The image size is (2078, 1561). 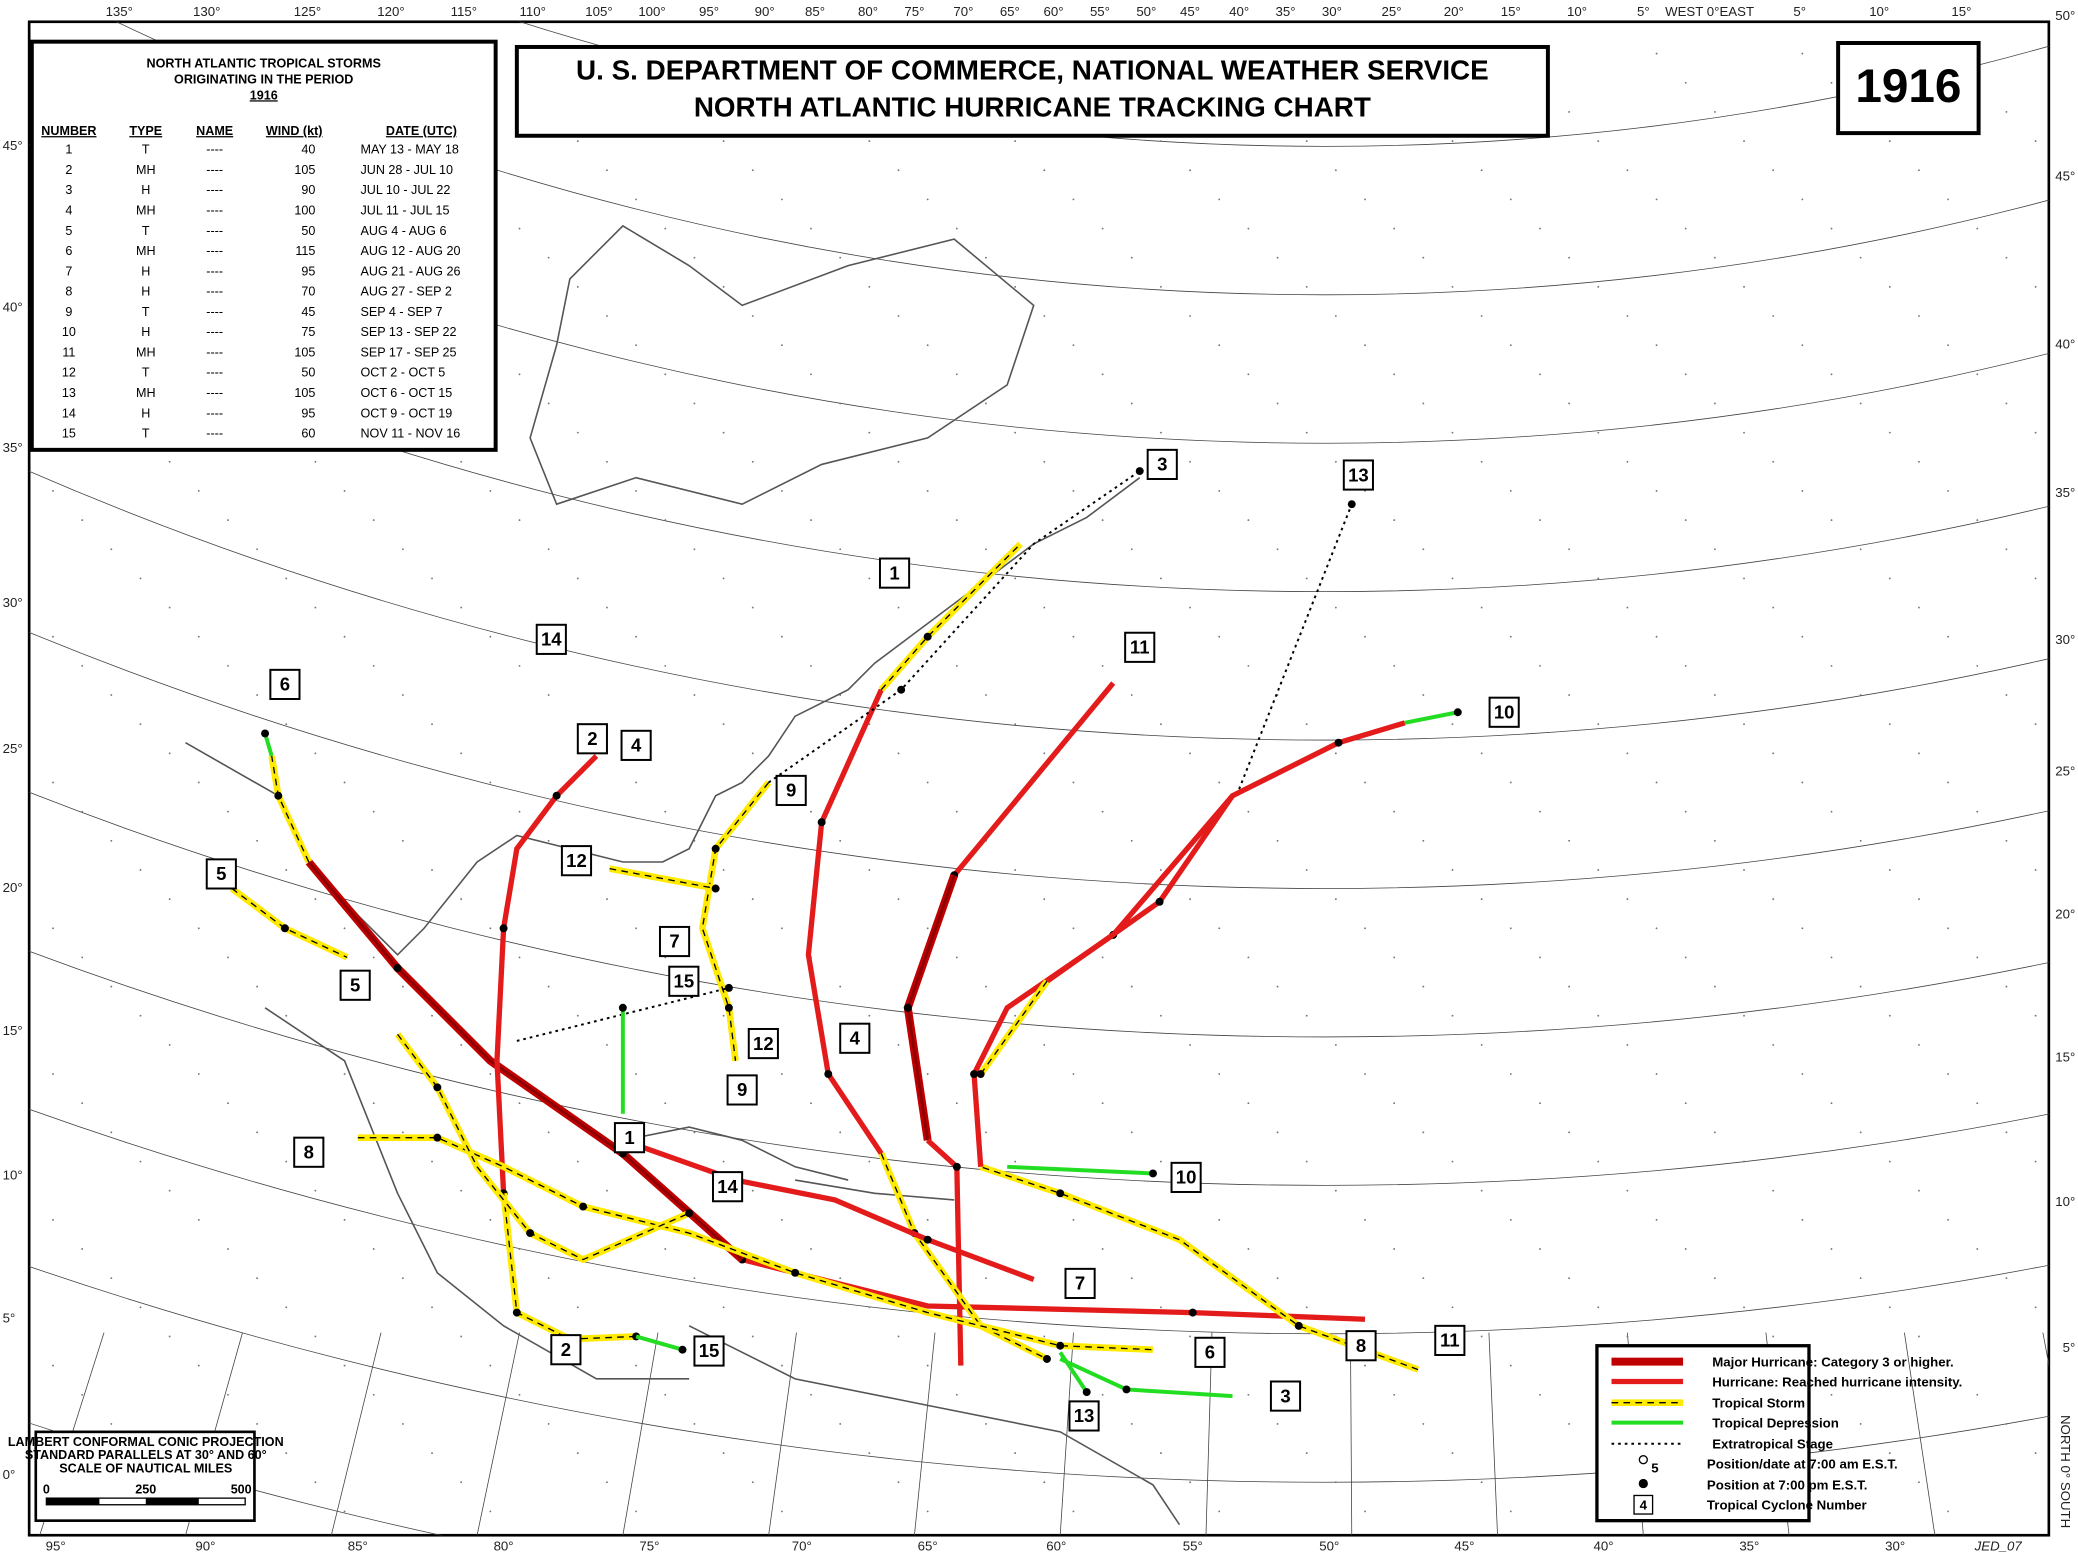 What do you see at coordinates (1431, 717) in the screenshot?
I see `track-depression` at bounding box center [1431, 717].